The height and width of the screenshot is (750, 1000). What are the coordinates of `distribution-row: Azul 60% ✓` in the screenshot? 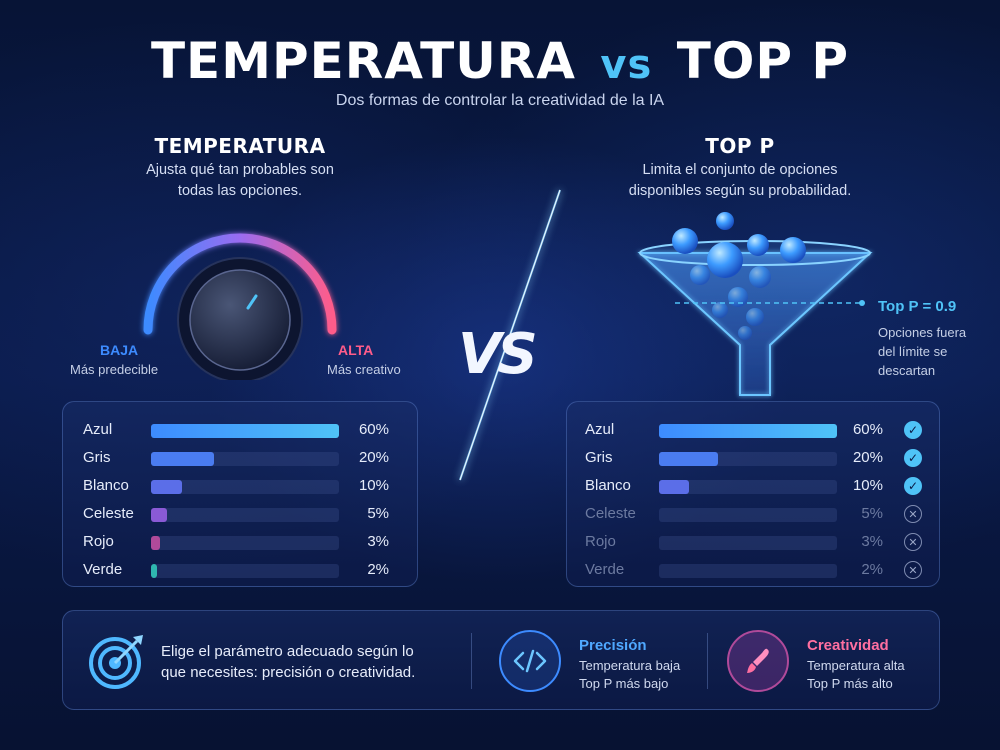 It's located at (753, 430).